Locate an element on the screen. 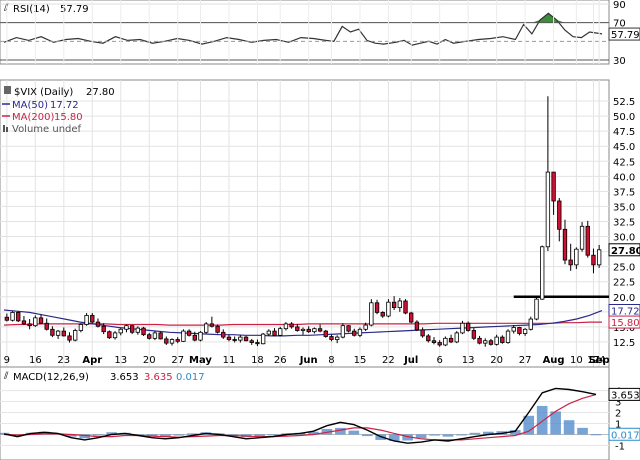 Image resolution: width=640 pixels, height=460 pixels. date-tick-label: 24 is located at coordinates (599, 360).